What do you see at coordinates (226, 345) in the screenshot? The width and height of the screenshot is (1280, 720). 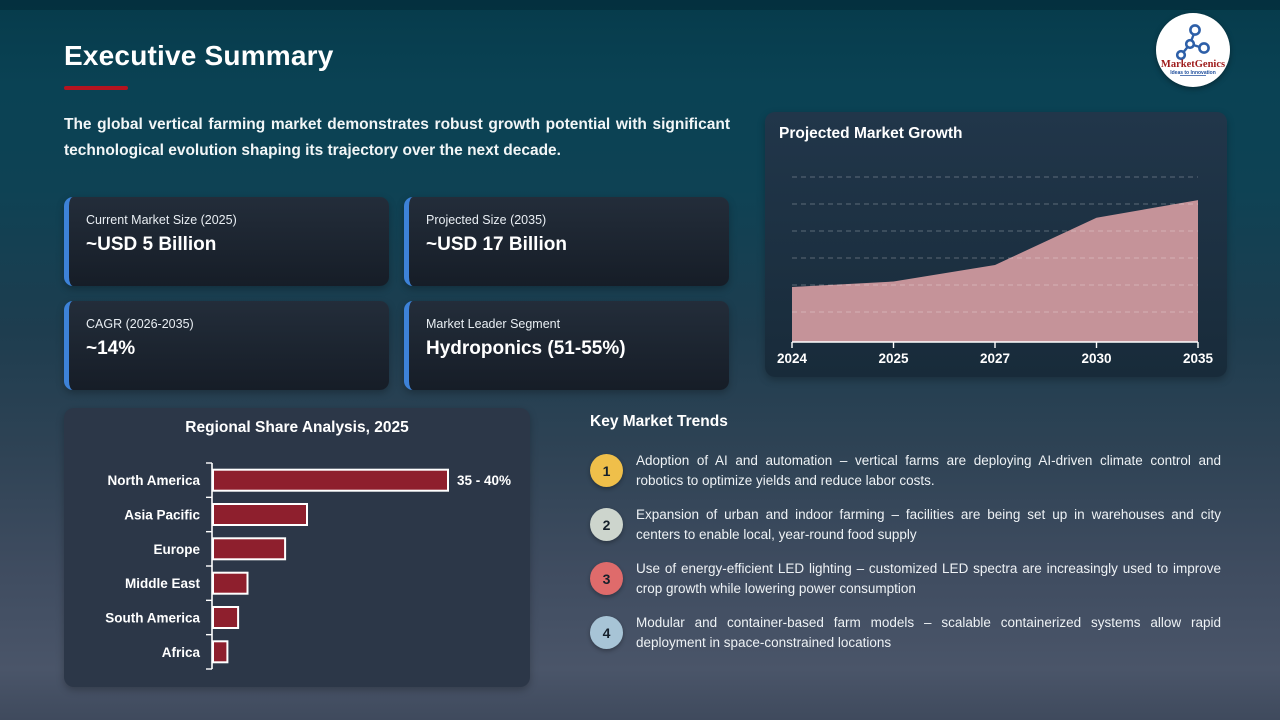 I see `stat-card-cagr: CAGR (2026-2035) ~14%` at bounding box center [226, 345].